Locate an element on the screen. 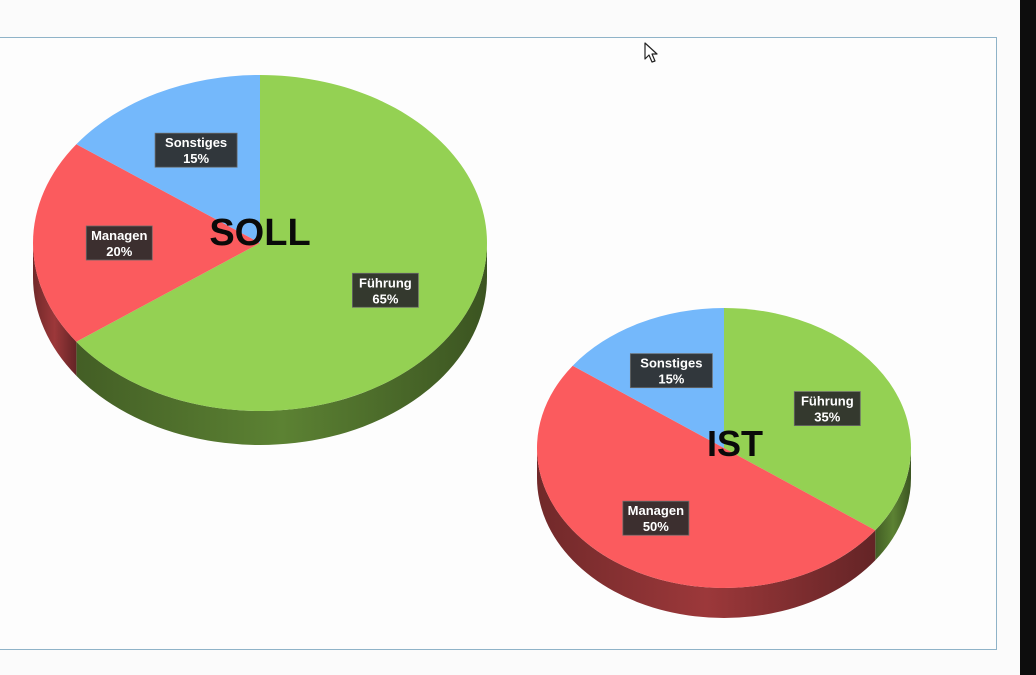 The image size is (1036, 675). window-edge is located at coordinates (1028, 337).